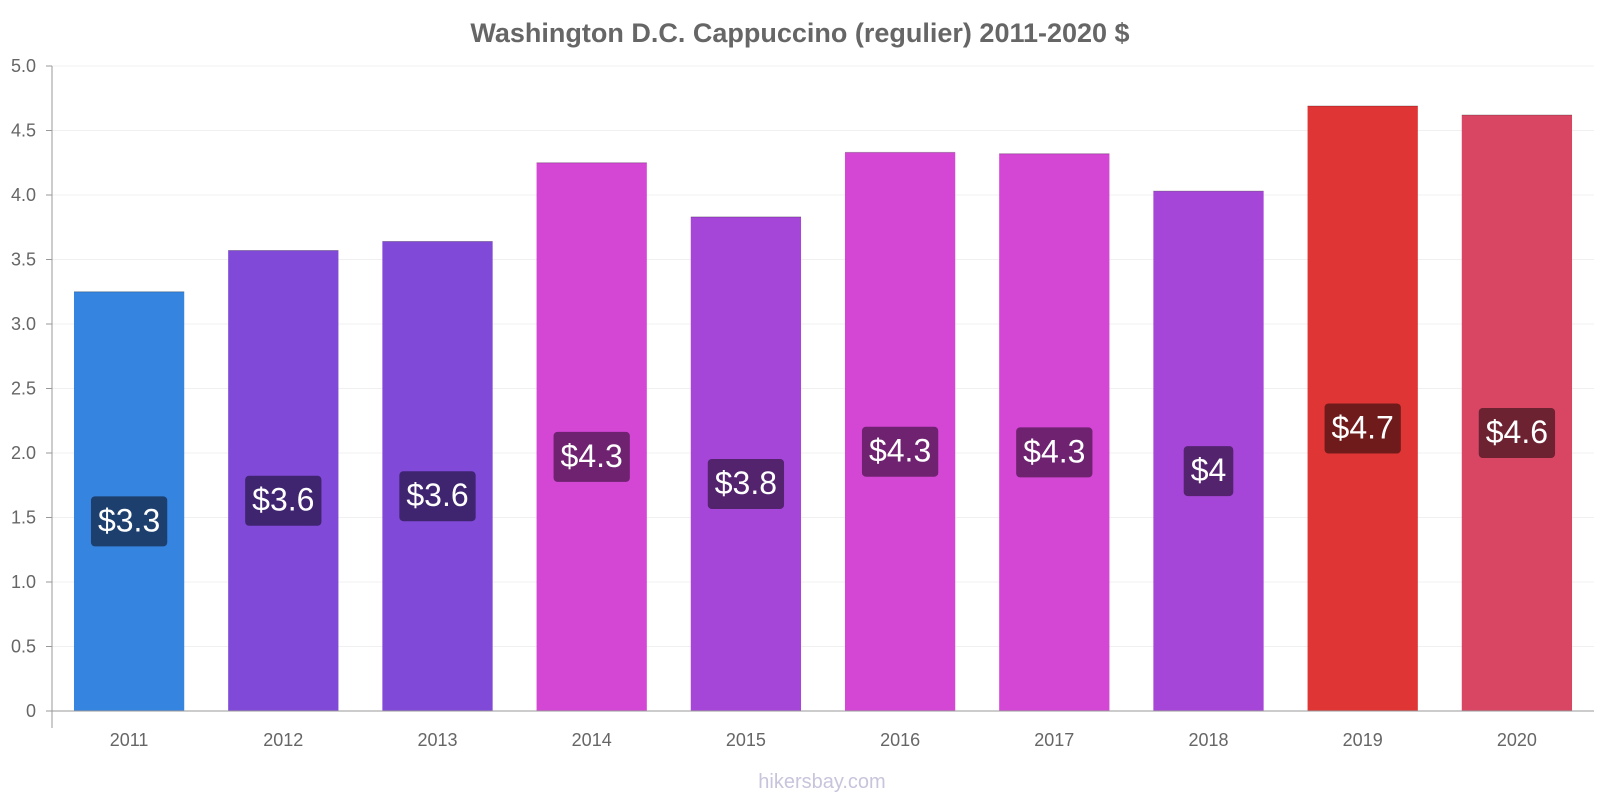  Describe the element at coordinates (900, 740) in the screenshot. I see `x-tick-label: 2016` at that location.